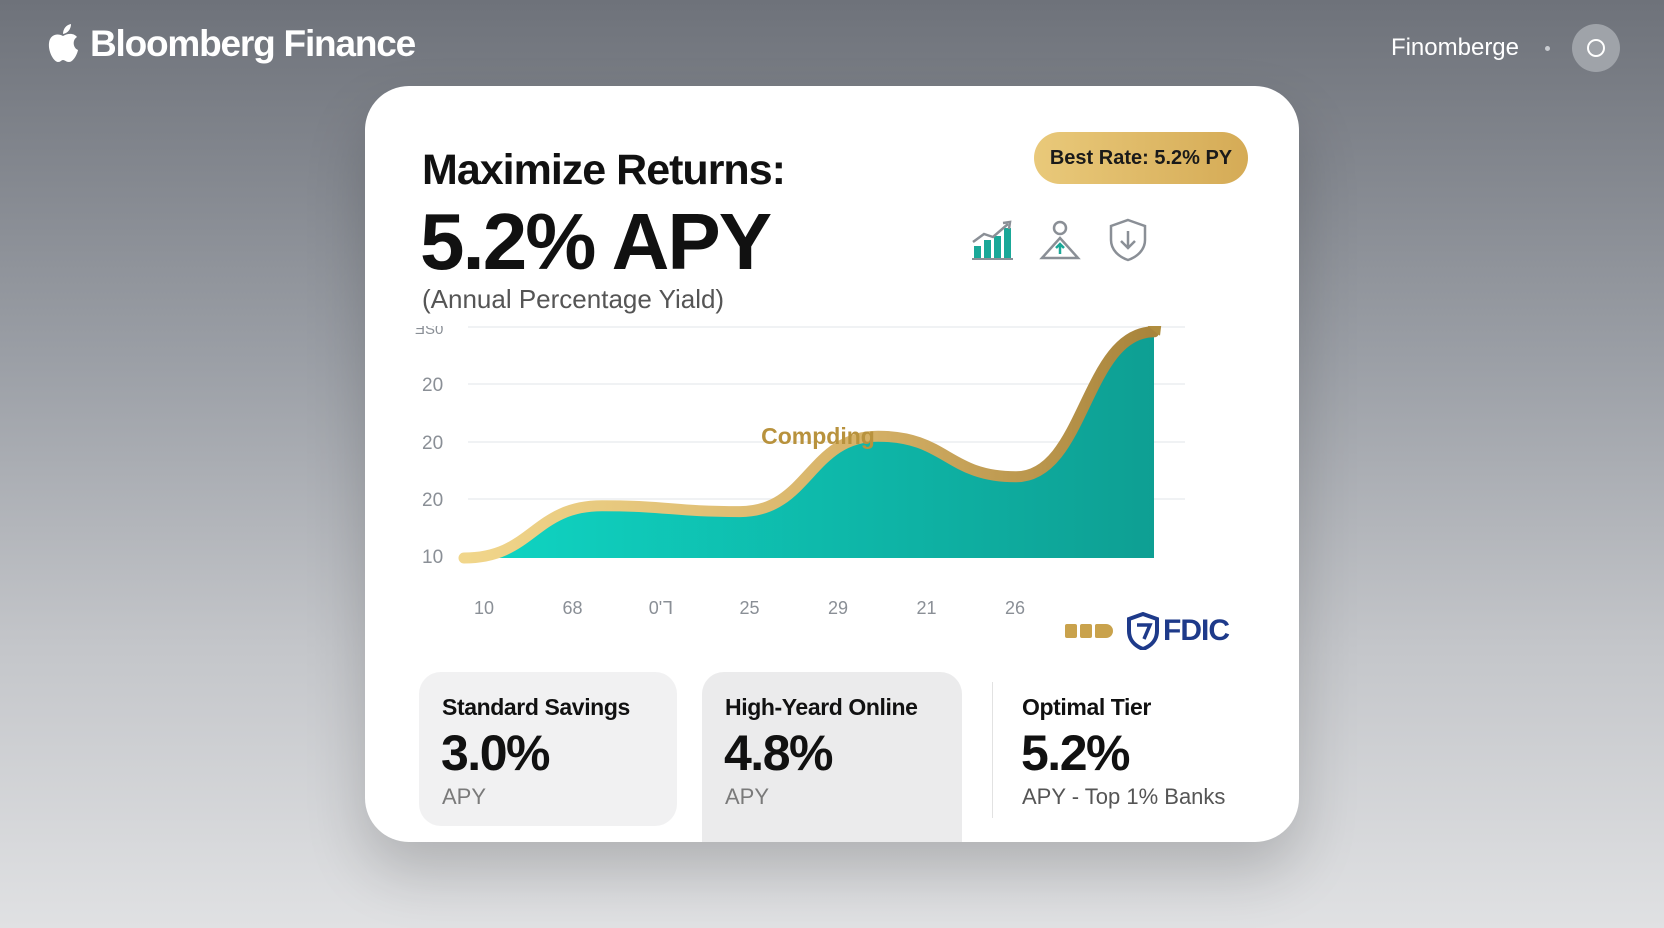  What do you see at coordinates (432, 557) in the screenshot?
I see `y-tick-label: 10` at bounding box center [432, 557].